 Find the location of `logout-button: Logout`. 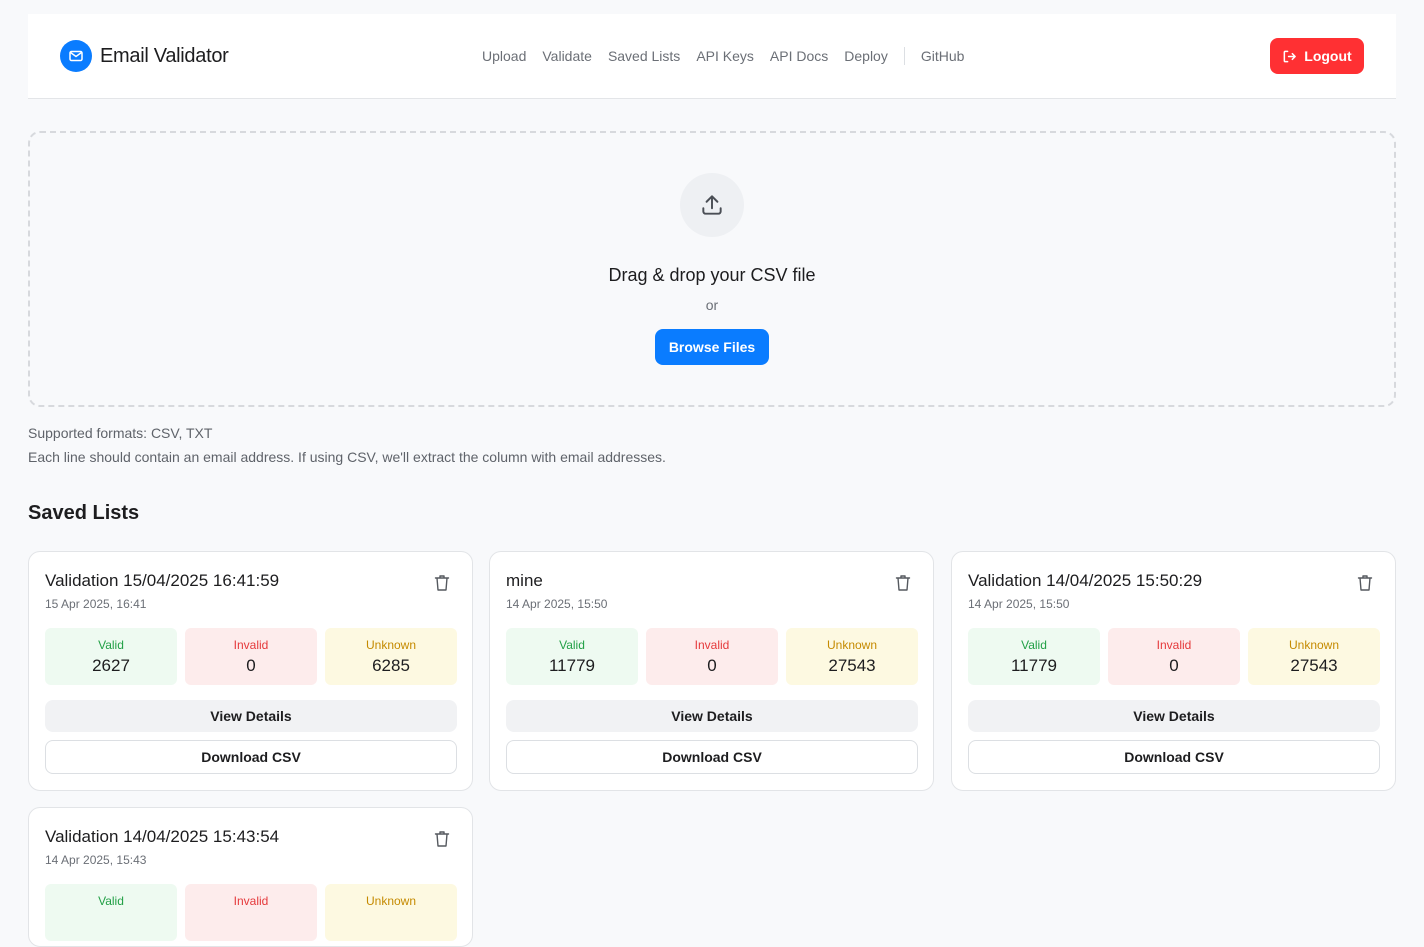

logout-button: Logout is located at coordinates (1317, 56).